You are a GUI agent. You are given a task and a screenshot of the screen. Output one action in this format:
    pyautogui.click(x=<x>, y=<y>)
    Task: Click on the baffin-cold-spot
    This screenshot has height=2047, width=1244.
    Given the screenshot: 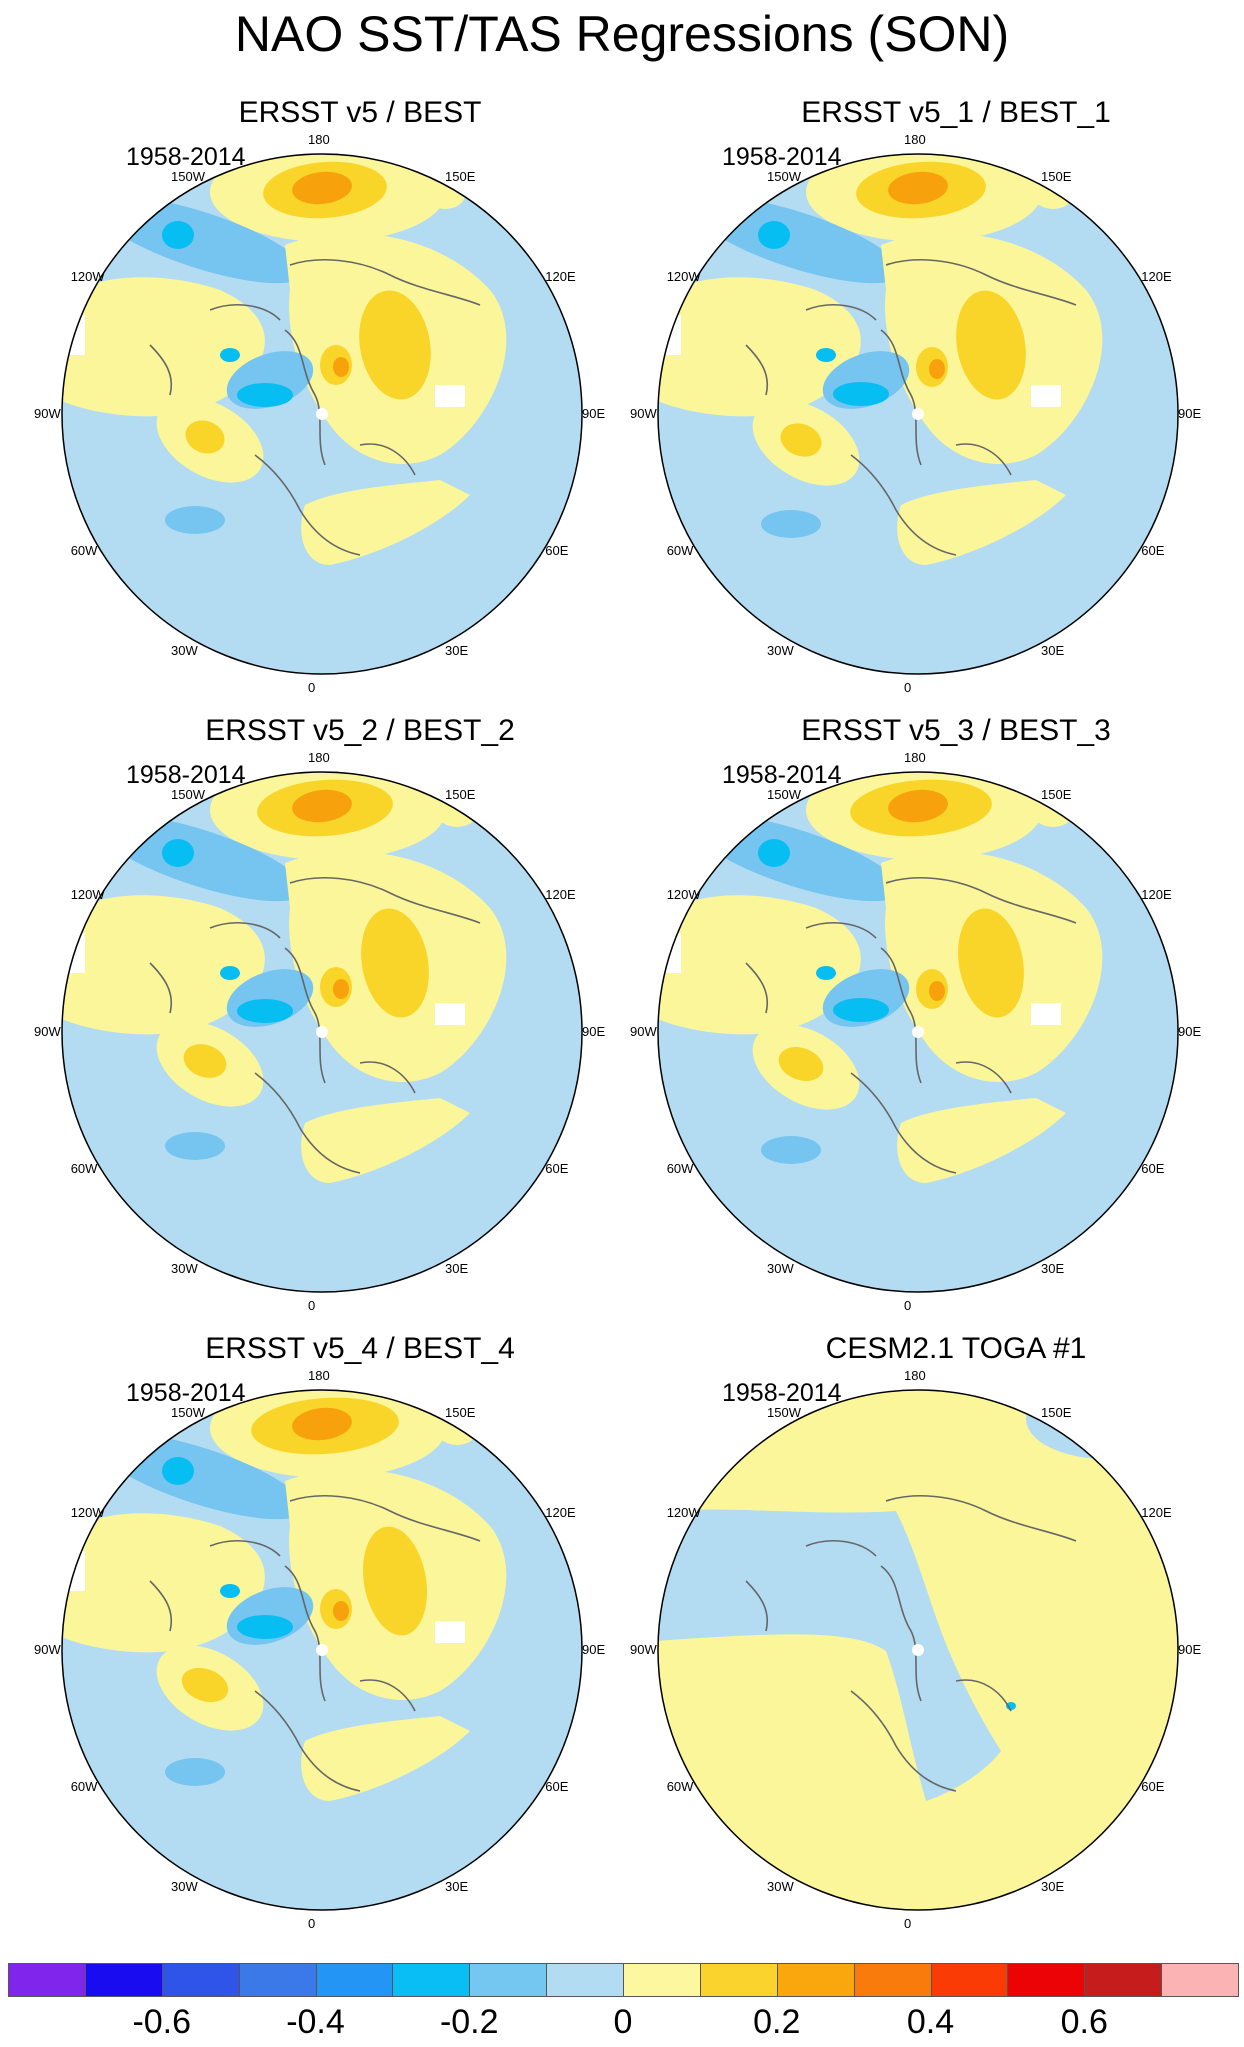 What is the action you would take?
    pyautogui.click(x=230, y=973)
    